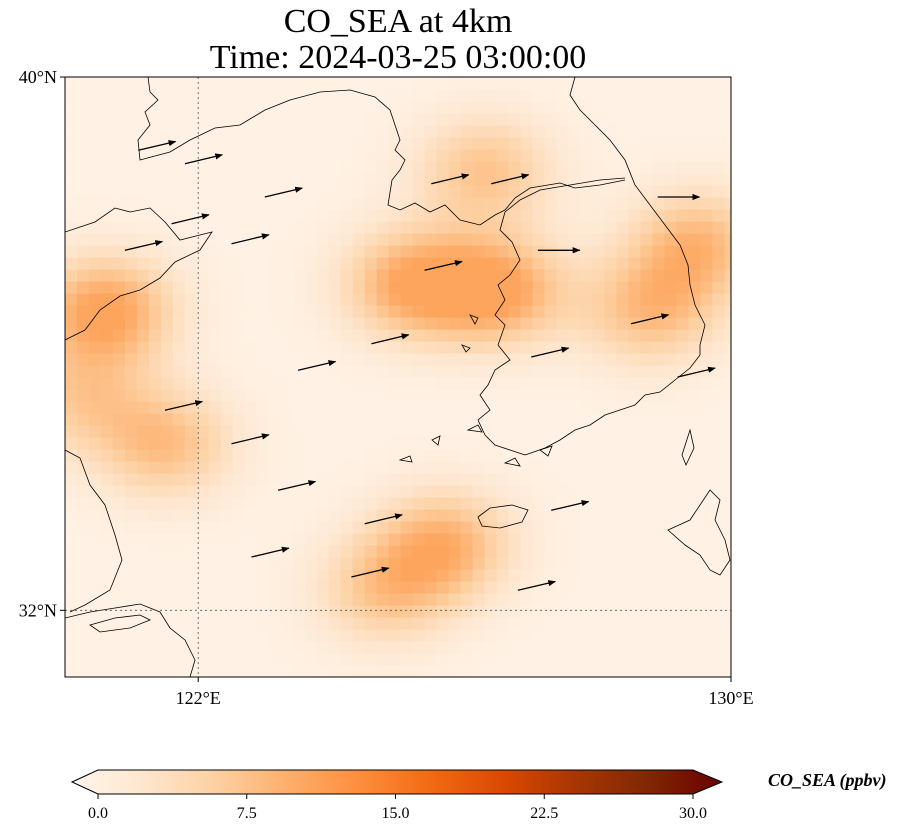  What do you see at coordinates (398, 57) in the screenshot?
I see `map-subtitle: Time: 2024-03-25 03:00:00` at bounding box center [398, 57].